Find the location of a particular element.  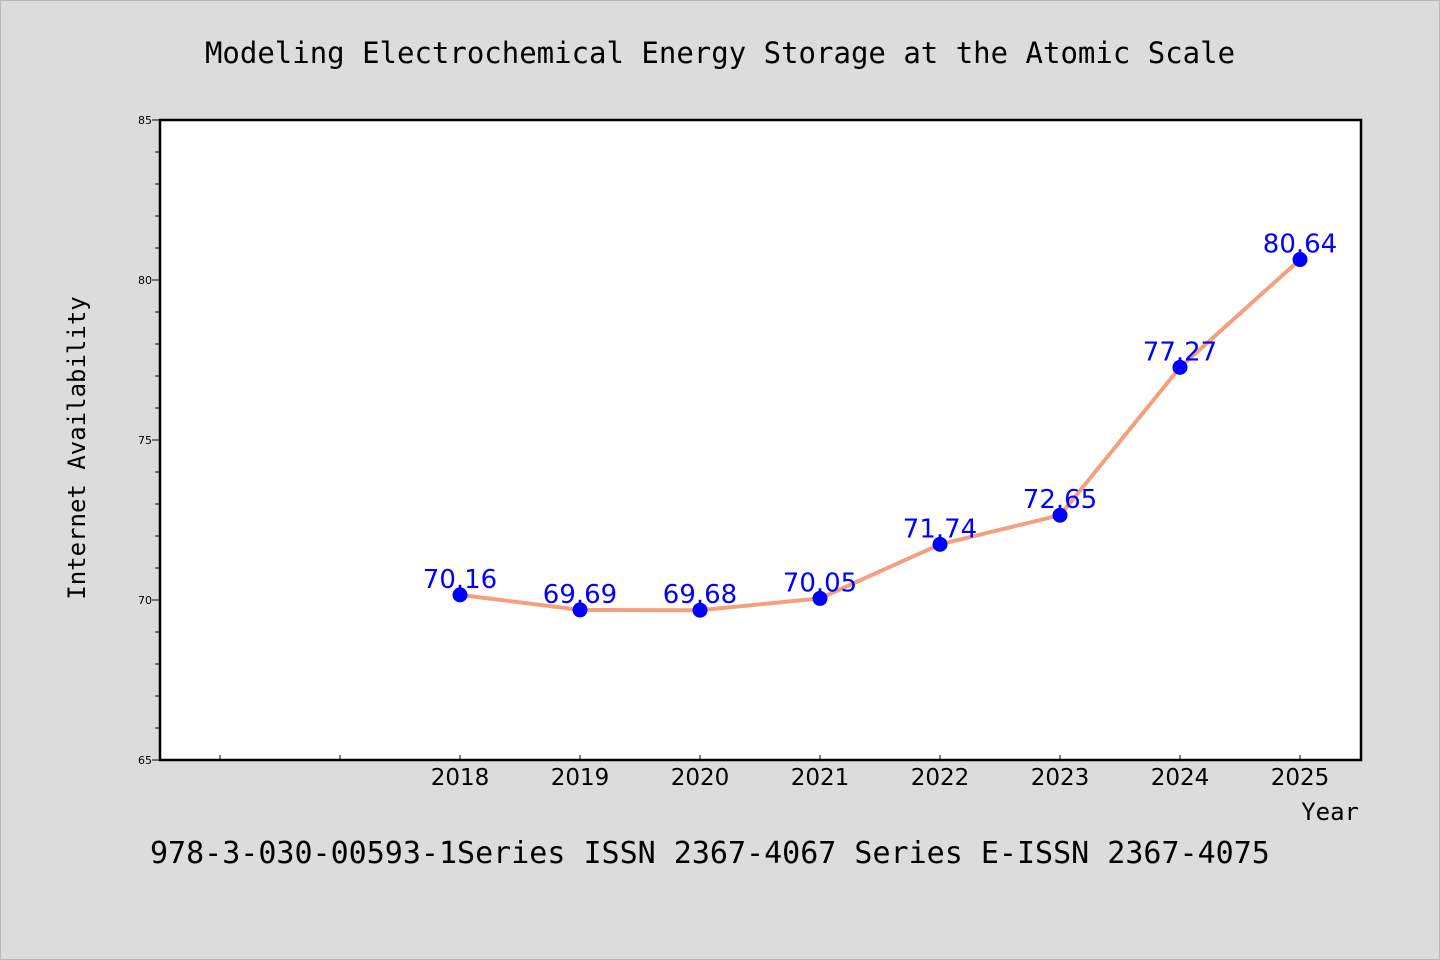

x-tick-label: 2020 is located at coordinates (700, 778).